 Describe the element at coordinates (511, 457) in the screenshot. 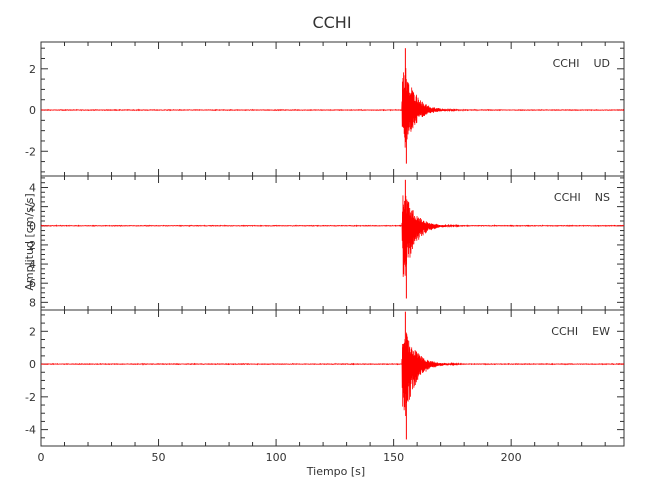

I see `x-tick-label: 200` at that location.